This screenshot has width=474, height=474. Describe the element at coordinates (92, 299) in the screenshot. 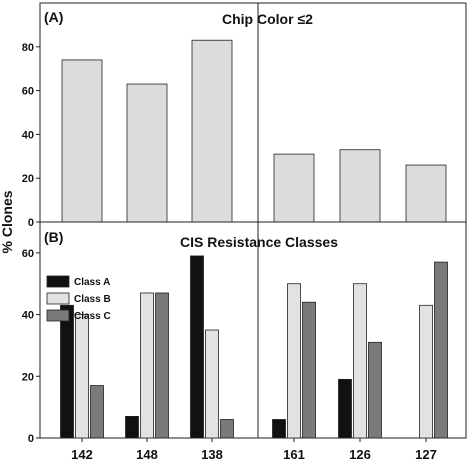

I see `legend-label-class-b: Class B` at that location.